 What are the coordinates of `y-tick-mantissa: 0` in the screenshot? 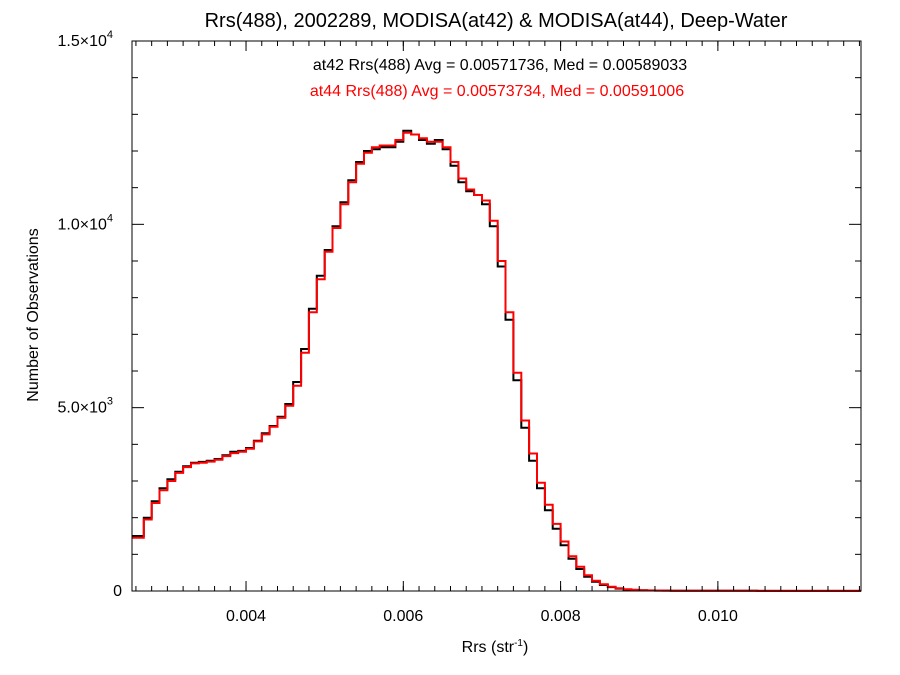 It's located at (117, 591).